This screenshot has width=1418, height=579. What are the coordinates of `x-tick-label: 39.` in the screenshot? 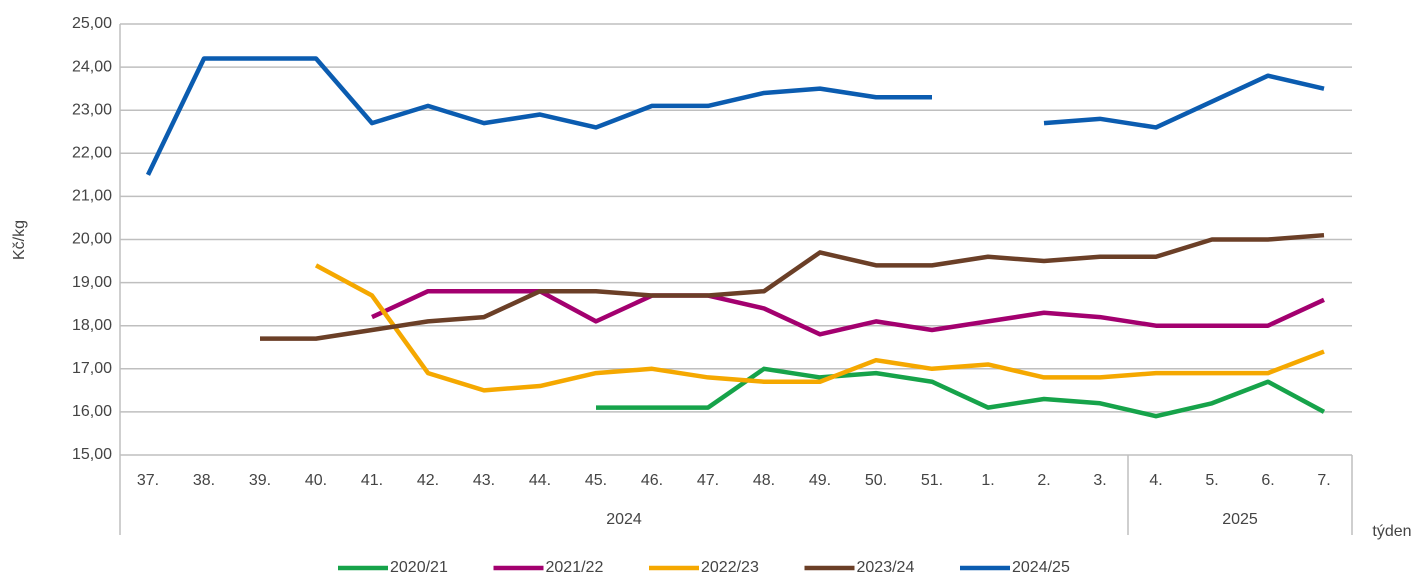 It's located at (260, 480).